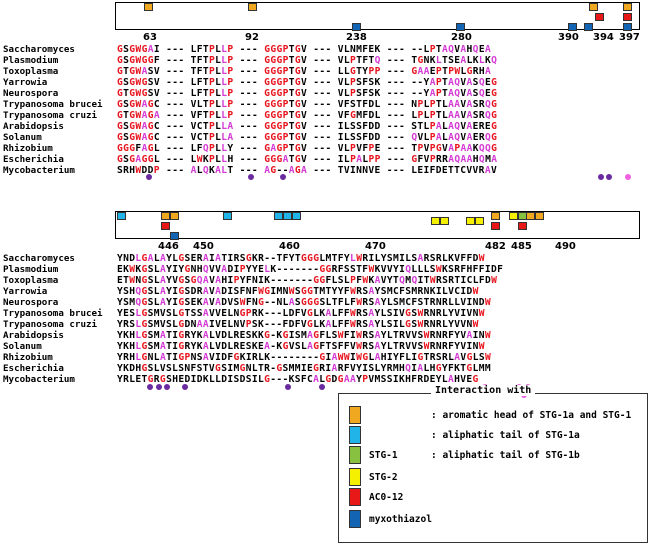 This screenshot has height=548, width=660. I want to click on position-number: 394, so click(603, 37).